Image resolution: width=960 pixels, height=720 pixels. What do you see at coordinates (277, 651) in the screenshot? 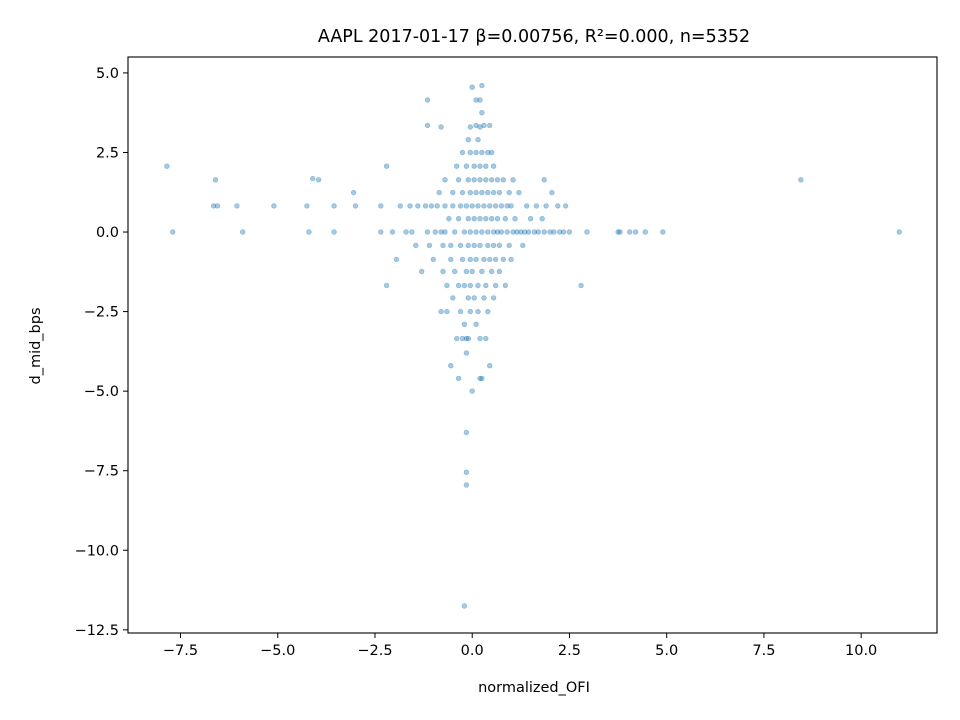
I see `x-tick-label: −5.0` at bounding box center [277, 651].